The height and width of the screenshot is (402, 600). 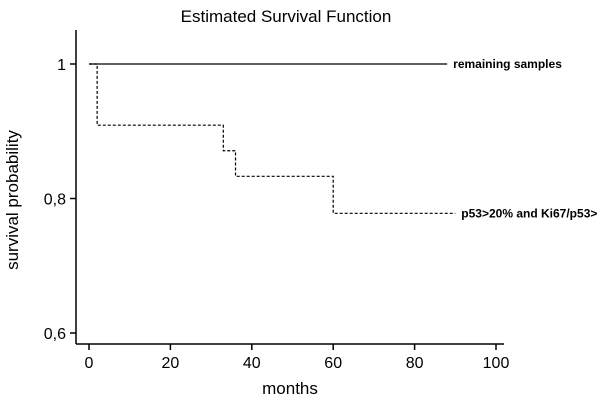 What do you see at coordinates (297, 358) in the screenshot?
I see `x-axis-ticks: 0 20 40 60 80 100` at bounding box center [297, 358].